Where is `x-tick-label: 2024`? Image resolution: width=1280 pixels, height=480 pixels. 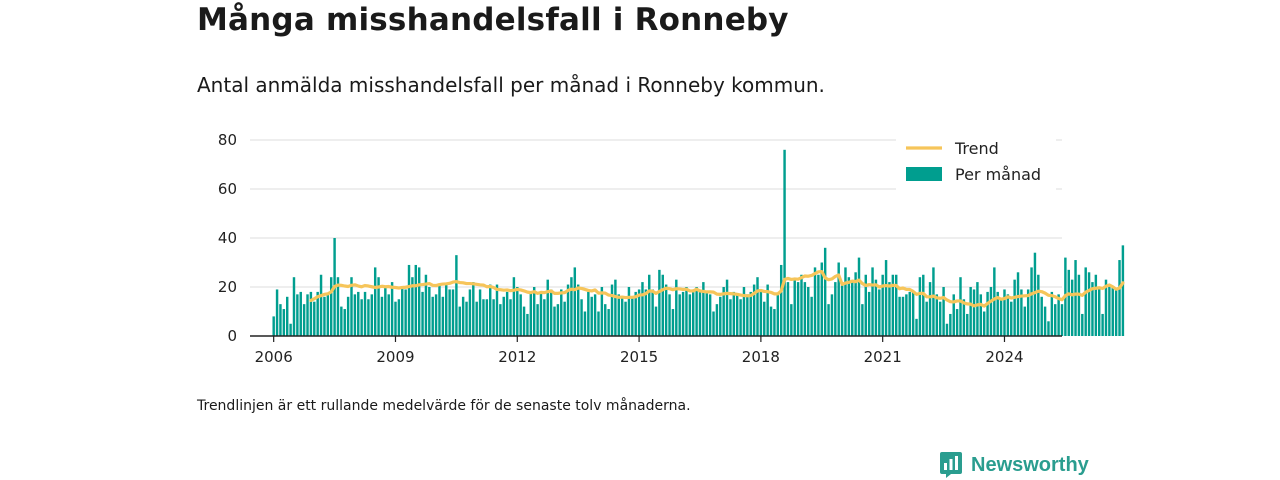 x-tick-label: 2024 is located at coordinates (1004, 357).